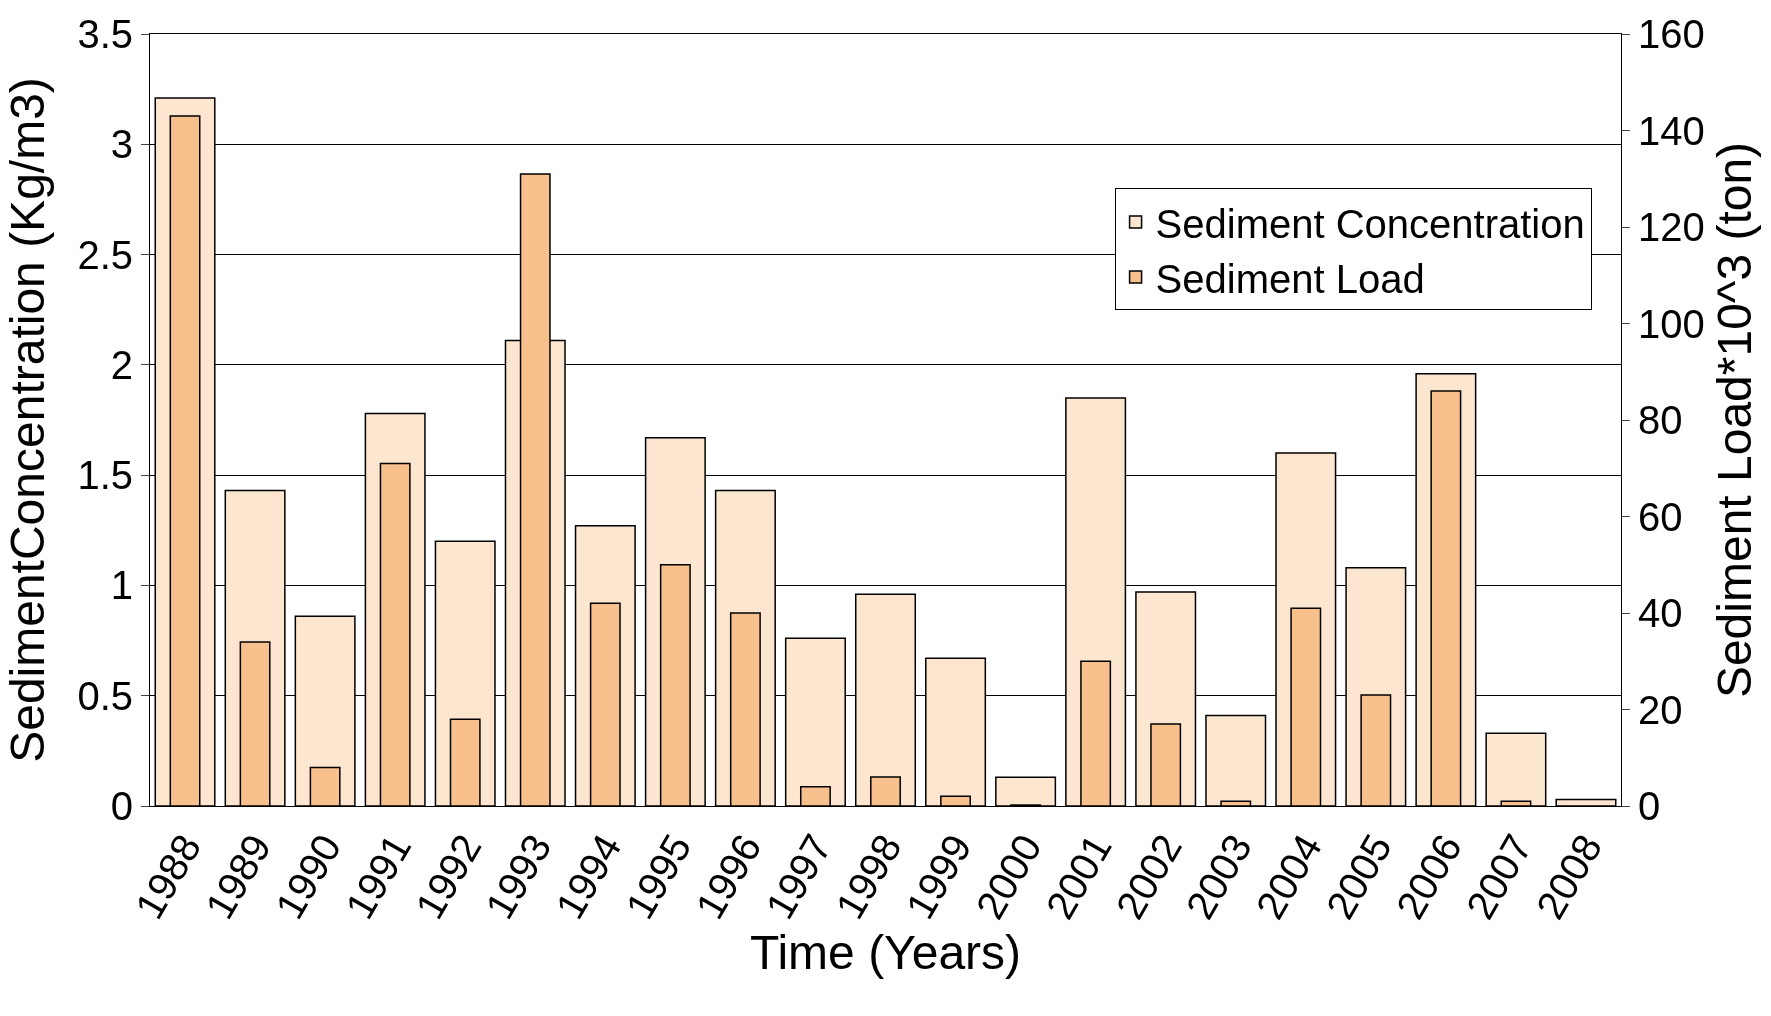  What do you see at coordinates (1290, 278) in the screenshot?
I see `legend-label: Sediment Load` at bounding box center [1290, 278].